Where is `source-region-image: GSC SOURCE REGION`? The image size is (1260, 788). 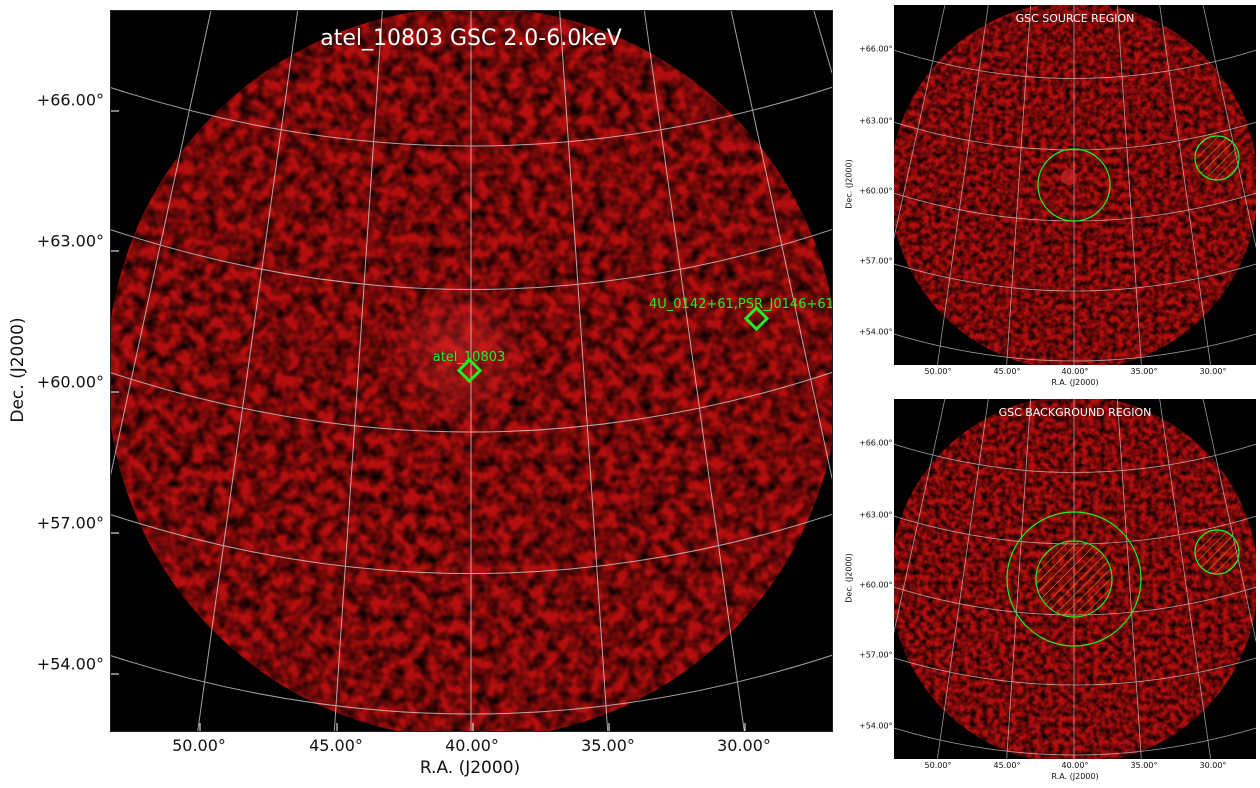 source-region-image: GSC SOURCE REGION is located at coordinates (1075, 185).